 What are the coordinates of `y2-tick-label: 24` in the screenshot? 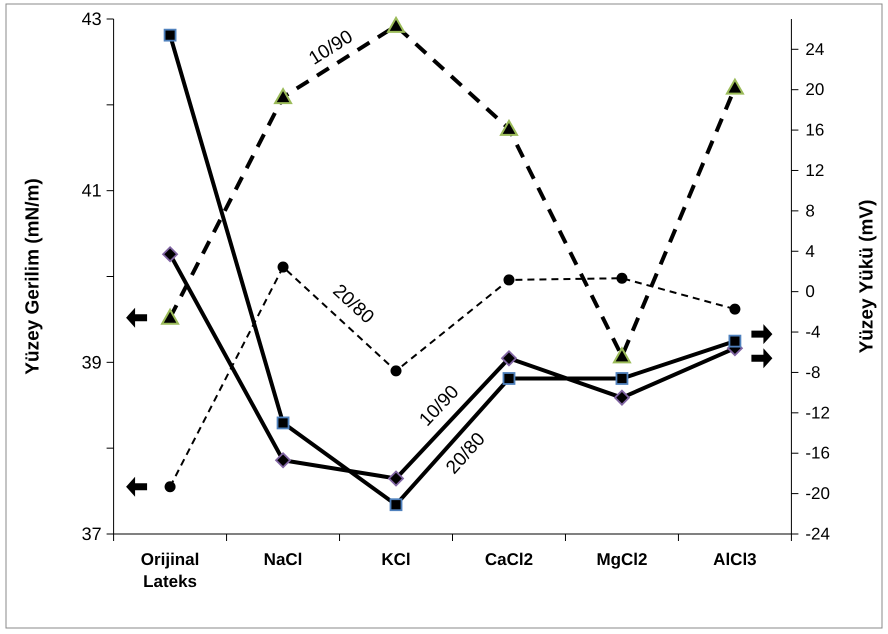 It's located at (814, 49).